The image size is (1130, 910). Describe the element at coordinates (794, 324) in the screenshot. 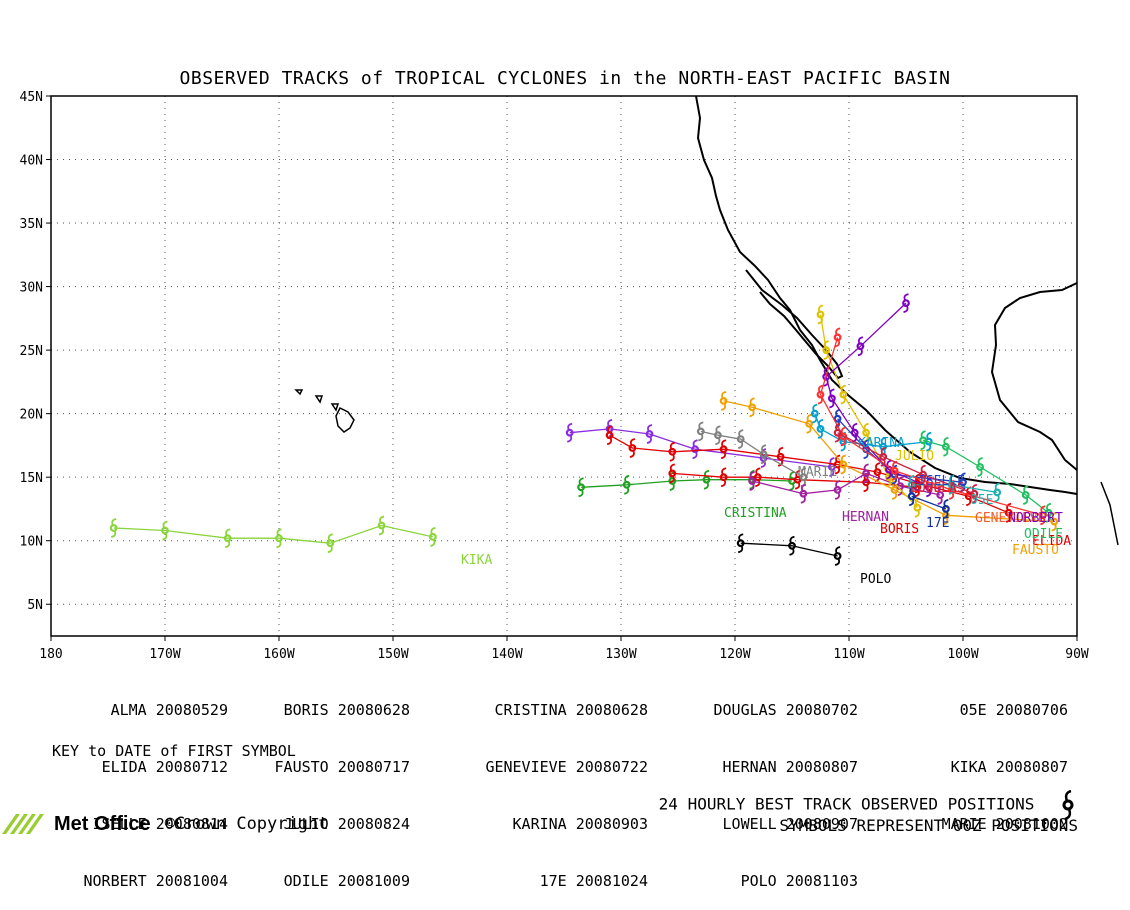

I see `coastline-baja` at that location.